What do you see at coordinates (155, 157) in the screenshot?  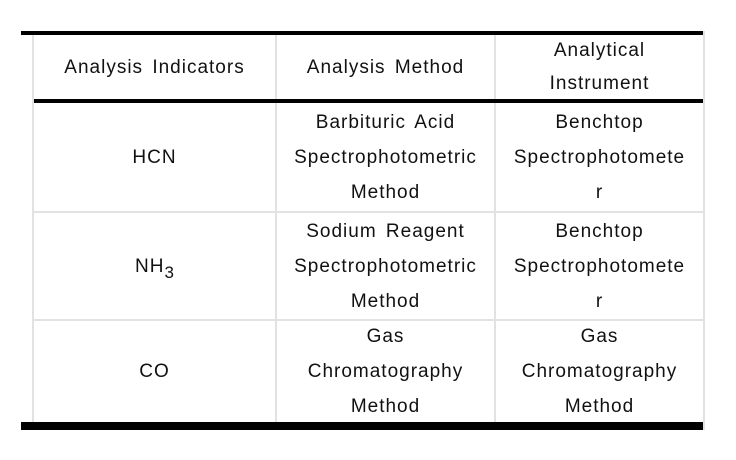 I see `indicator-cell-hcn: HCN` at bounding box center [155, 157].